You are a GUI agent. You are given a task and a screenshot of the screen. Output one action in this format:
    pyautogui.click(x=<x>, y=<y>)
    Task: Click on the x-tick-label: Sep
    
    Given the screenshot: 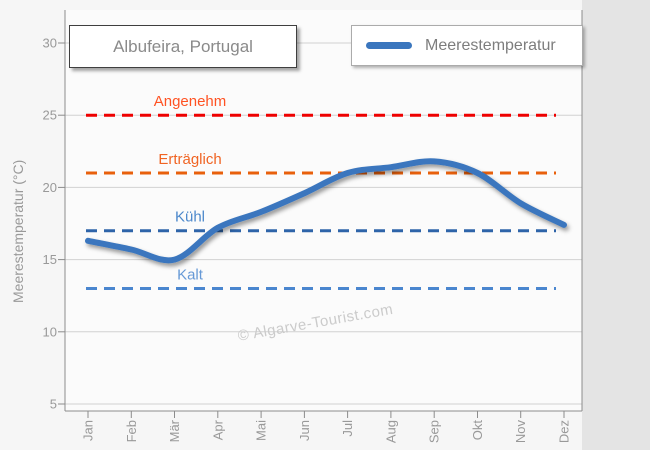 What is the action you would take?
    pyautogui.click(x=434, y=431)
    